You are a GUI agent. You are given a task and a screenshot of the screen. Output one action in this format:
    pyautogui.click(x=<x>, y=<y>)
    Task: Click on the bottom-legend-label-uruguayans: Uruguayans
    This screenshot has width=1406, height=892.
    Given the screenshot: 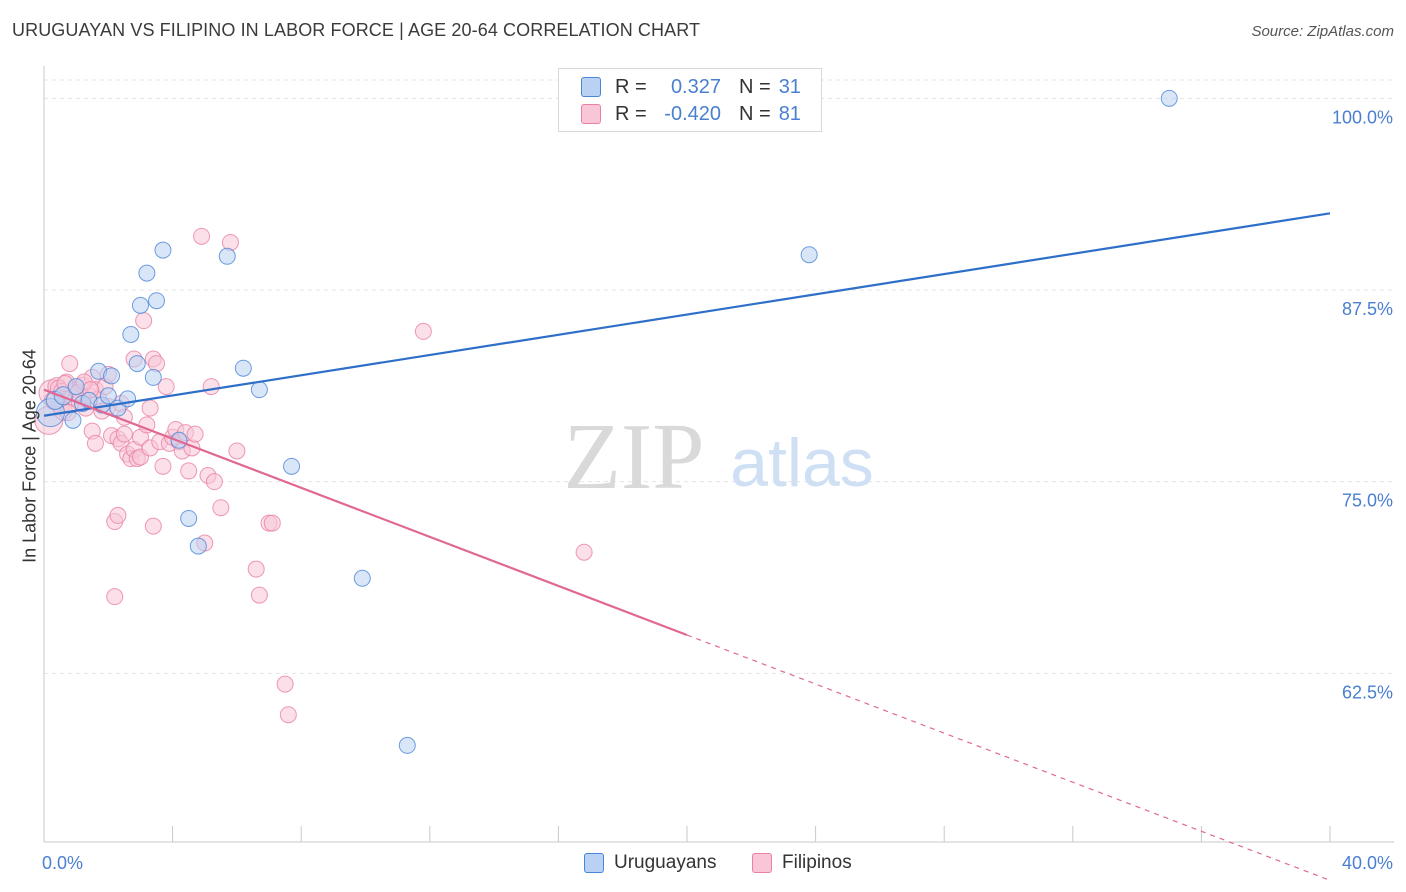 What is the action you would take?
    pyautogui.click(x=665, y=862)
    